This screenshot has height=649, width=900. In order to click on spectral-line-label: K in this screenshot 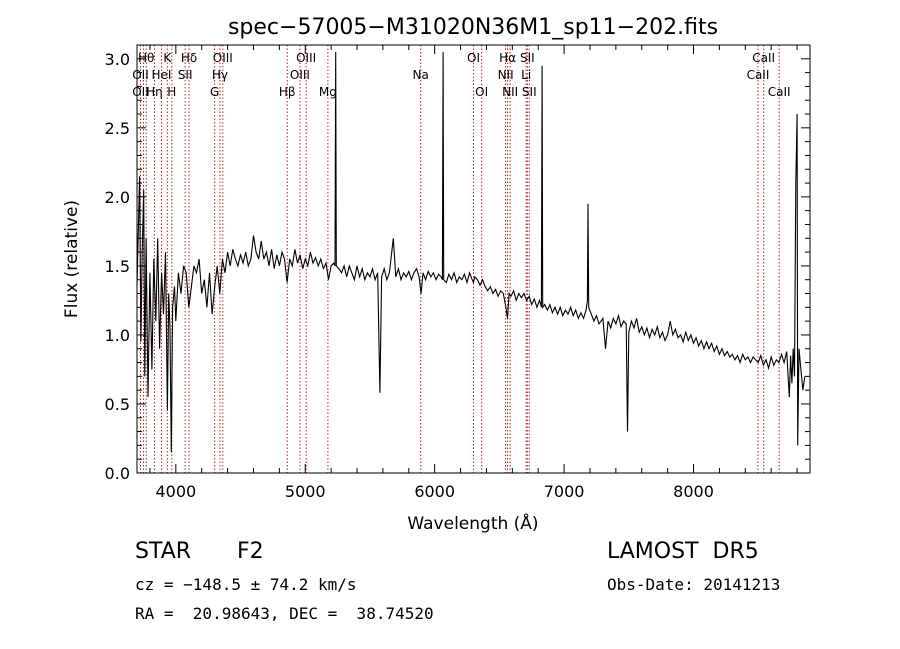, I will do `click(167, 58)`.